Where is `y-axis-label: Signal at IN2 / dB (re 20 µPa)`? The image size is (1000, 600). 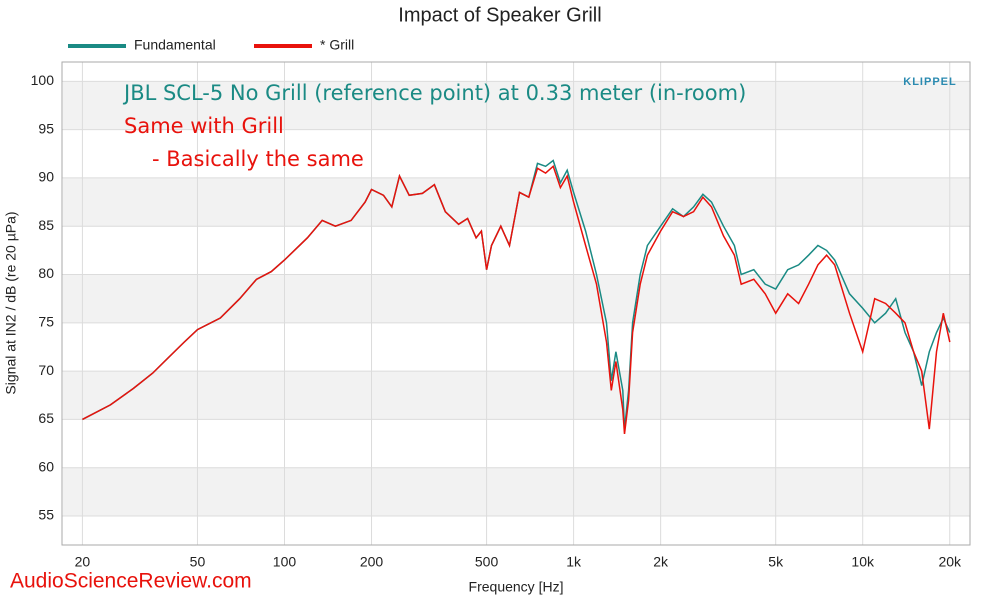
y-axis-label: Signal at IN2 / dB (re 20 µPa) is located at coordinates (11, 302).